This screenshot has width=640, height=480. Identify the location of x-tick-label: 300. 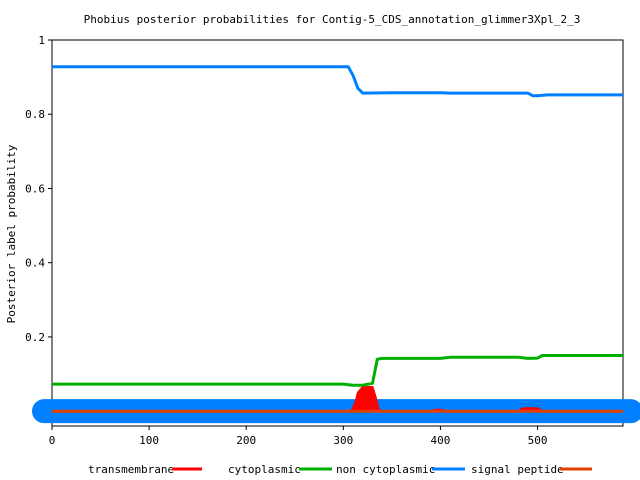
(343, 440).